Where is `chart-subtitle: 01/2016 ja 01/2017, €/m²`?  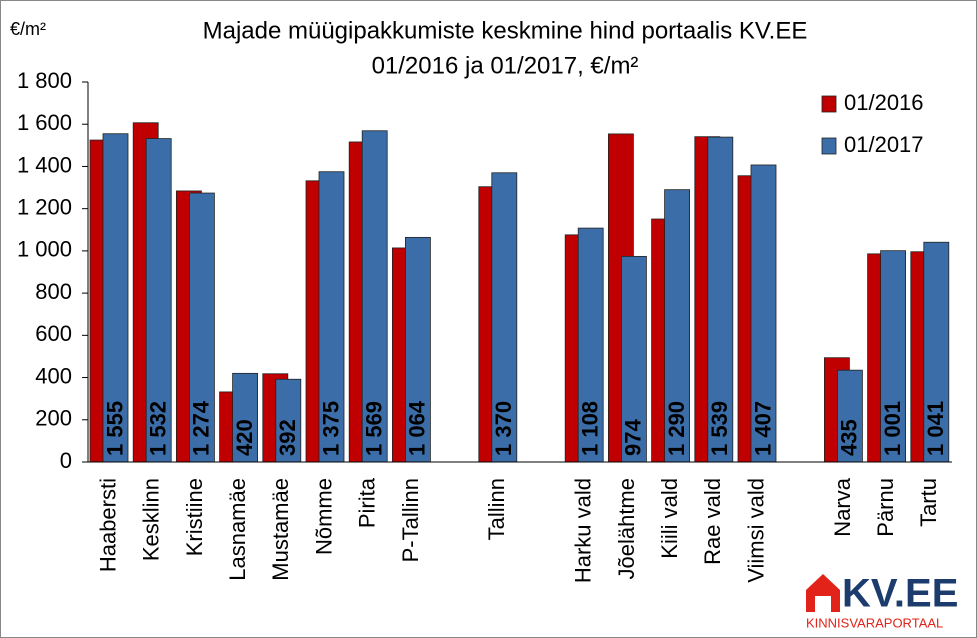 chart-subtitle: 01/2016 ja 01/2017, €/m² is located at coordinates (505, 65).